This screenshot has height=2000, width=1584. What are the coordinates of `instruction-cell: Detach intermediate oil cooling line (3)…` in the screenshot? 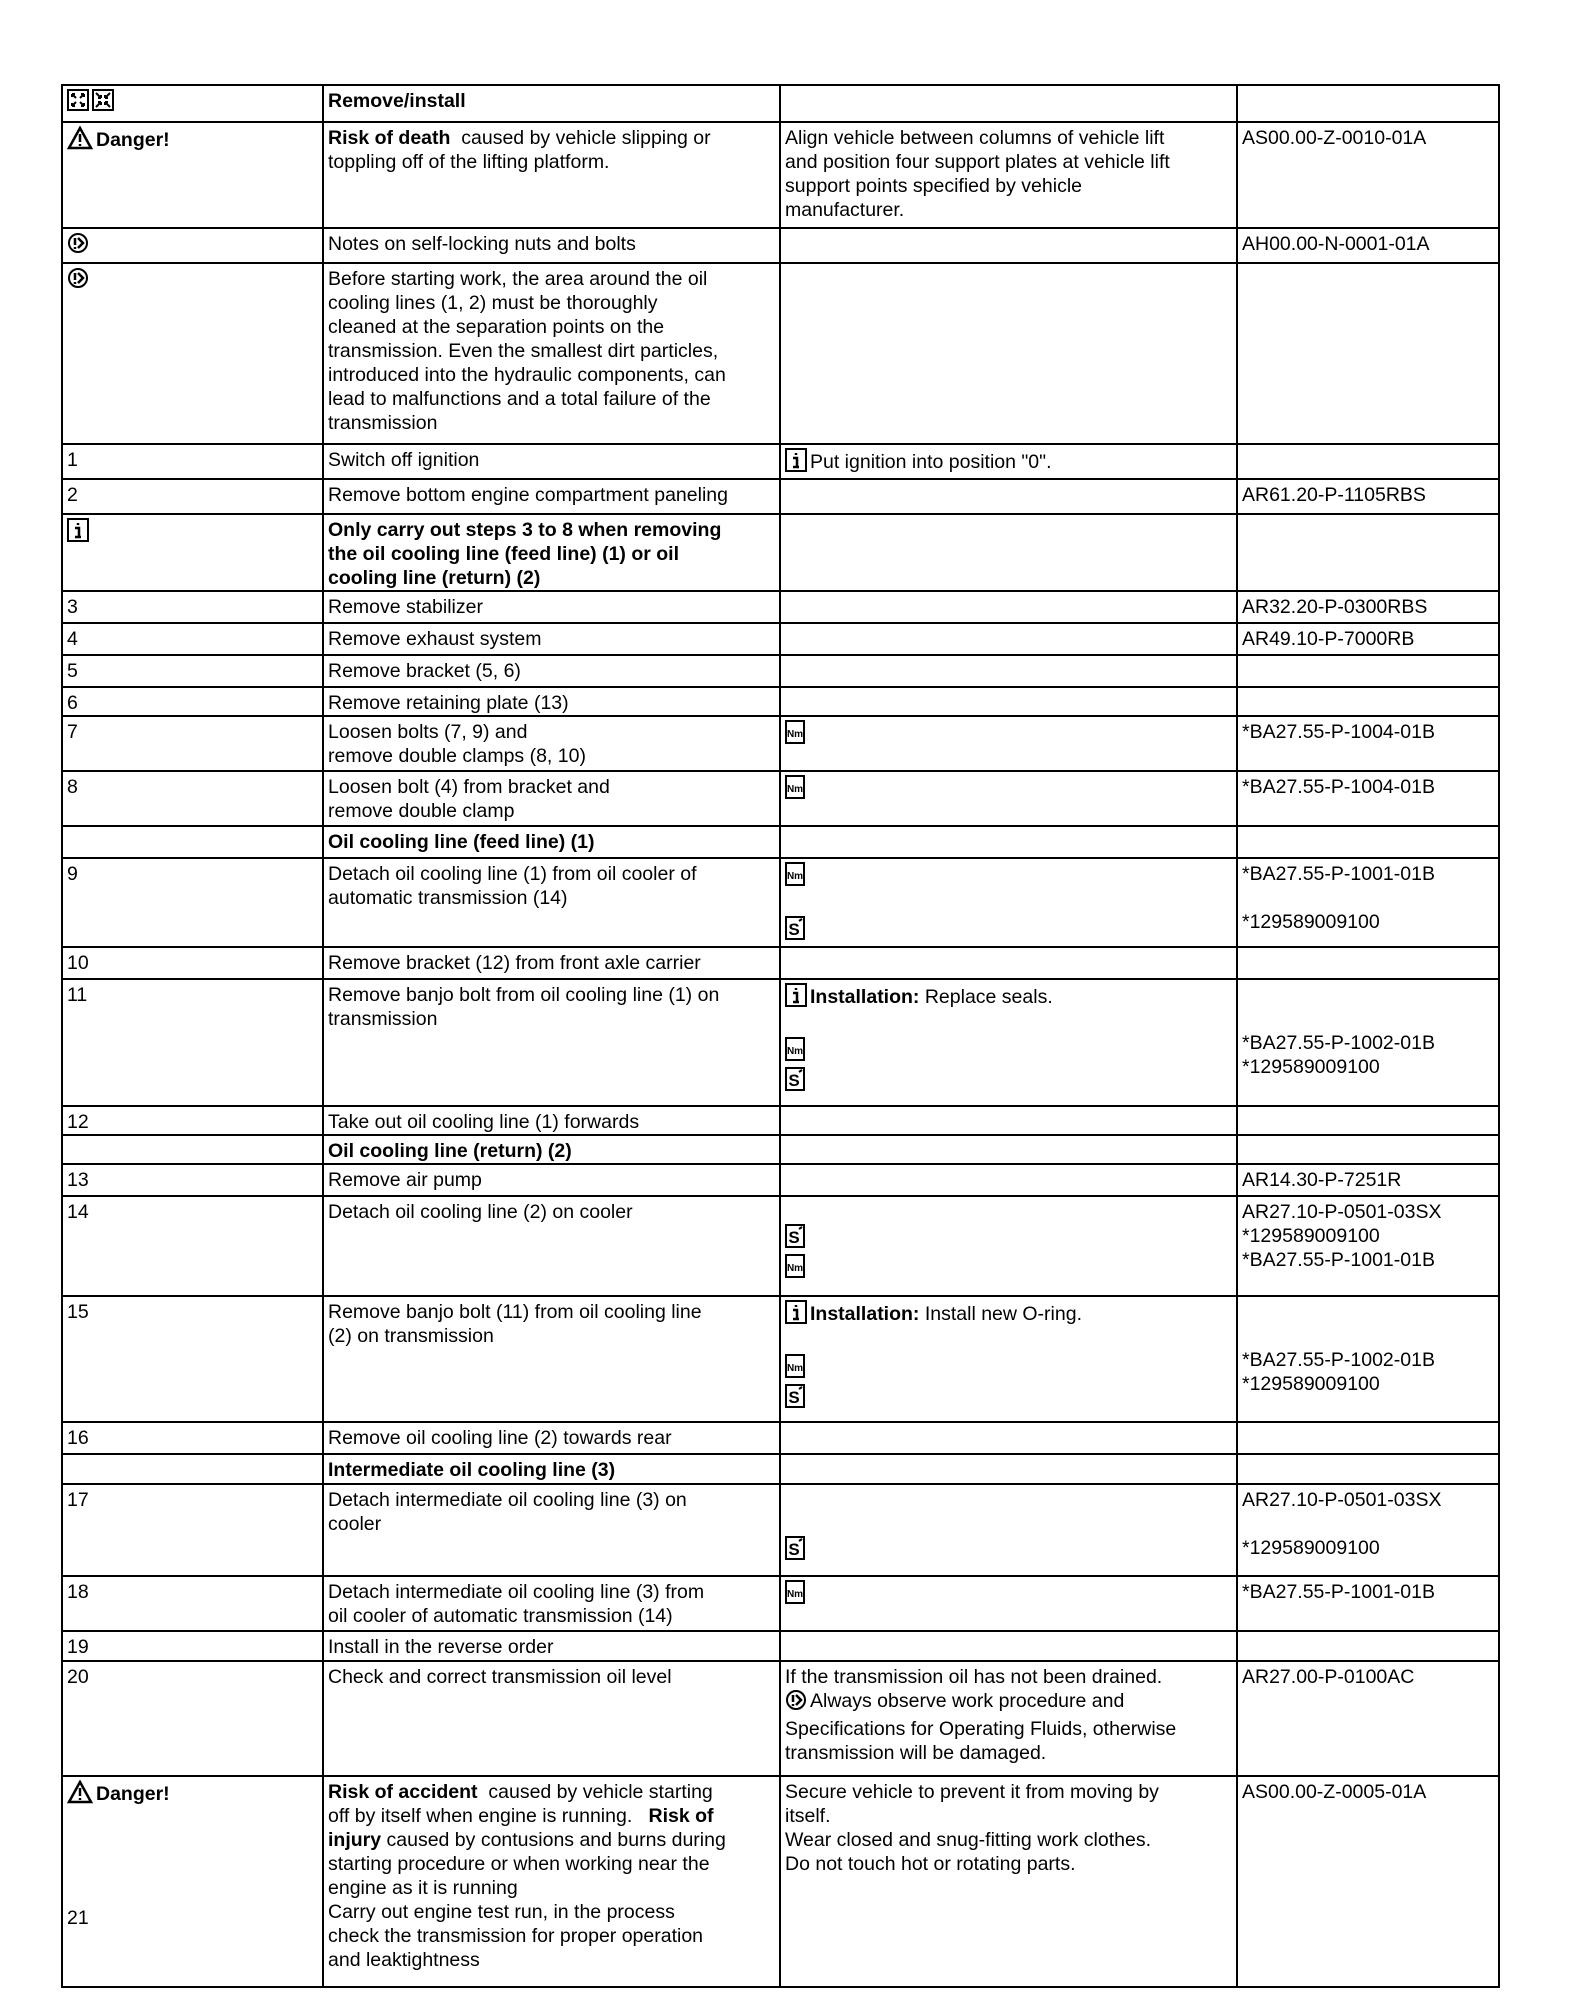 It's located at (551, 1603).